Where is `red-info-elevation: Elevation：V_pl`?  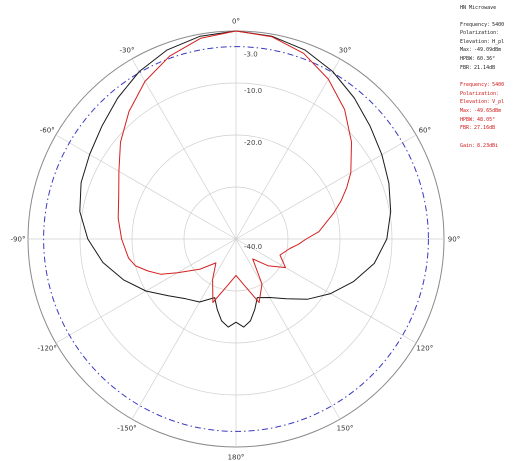 red-info-elevation: Elevation：V_pl is located at coordinates (482, 102).